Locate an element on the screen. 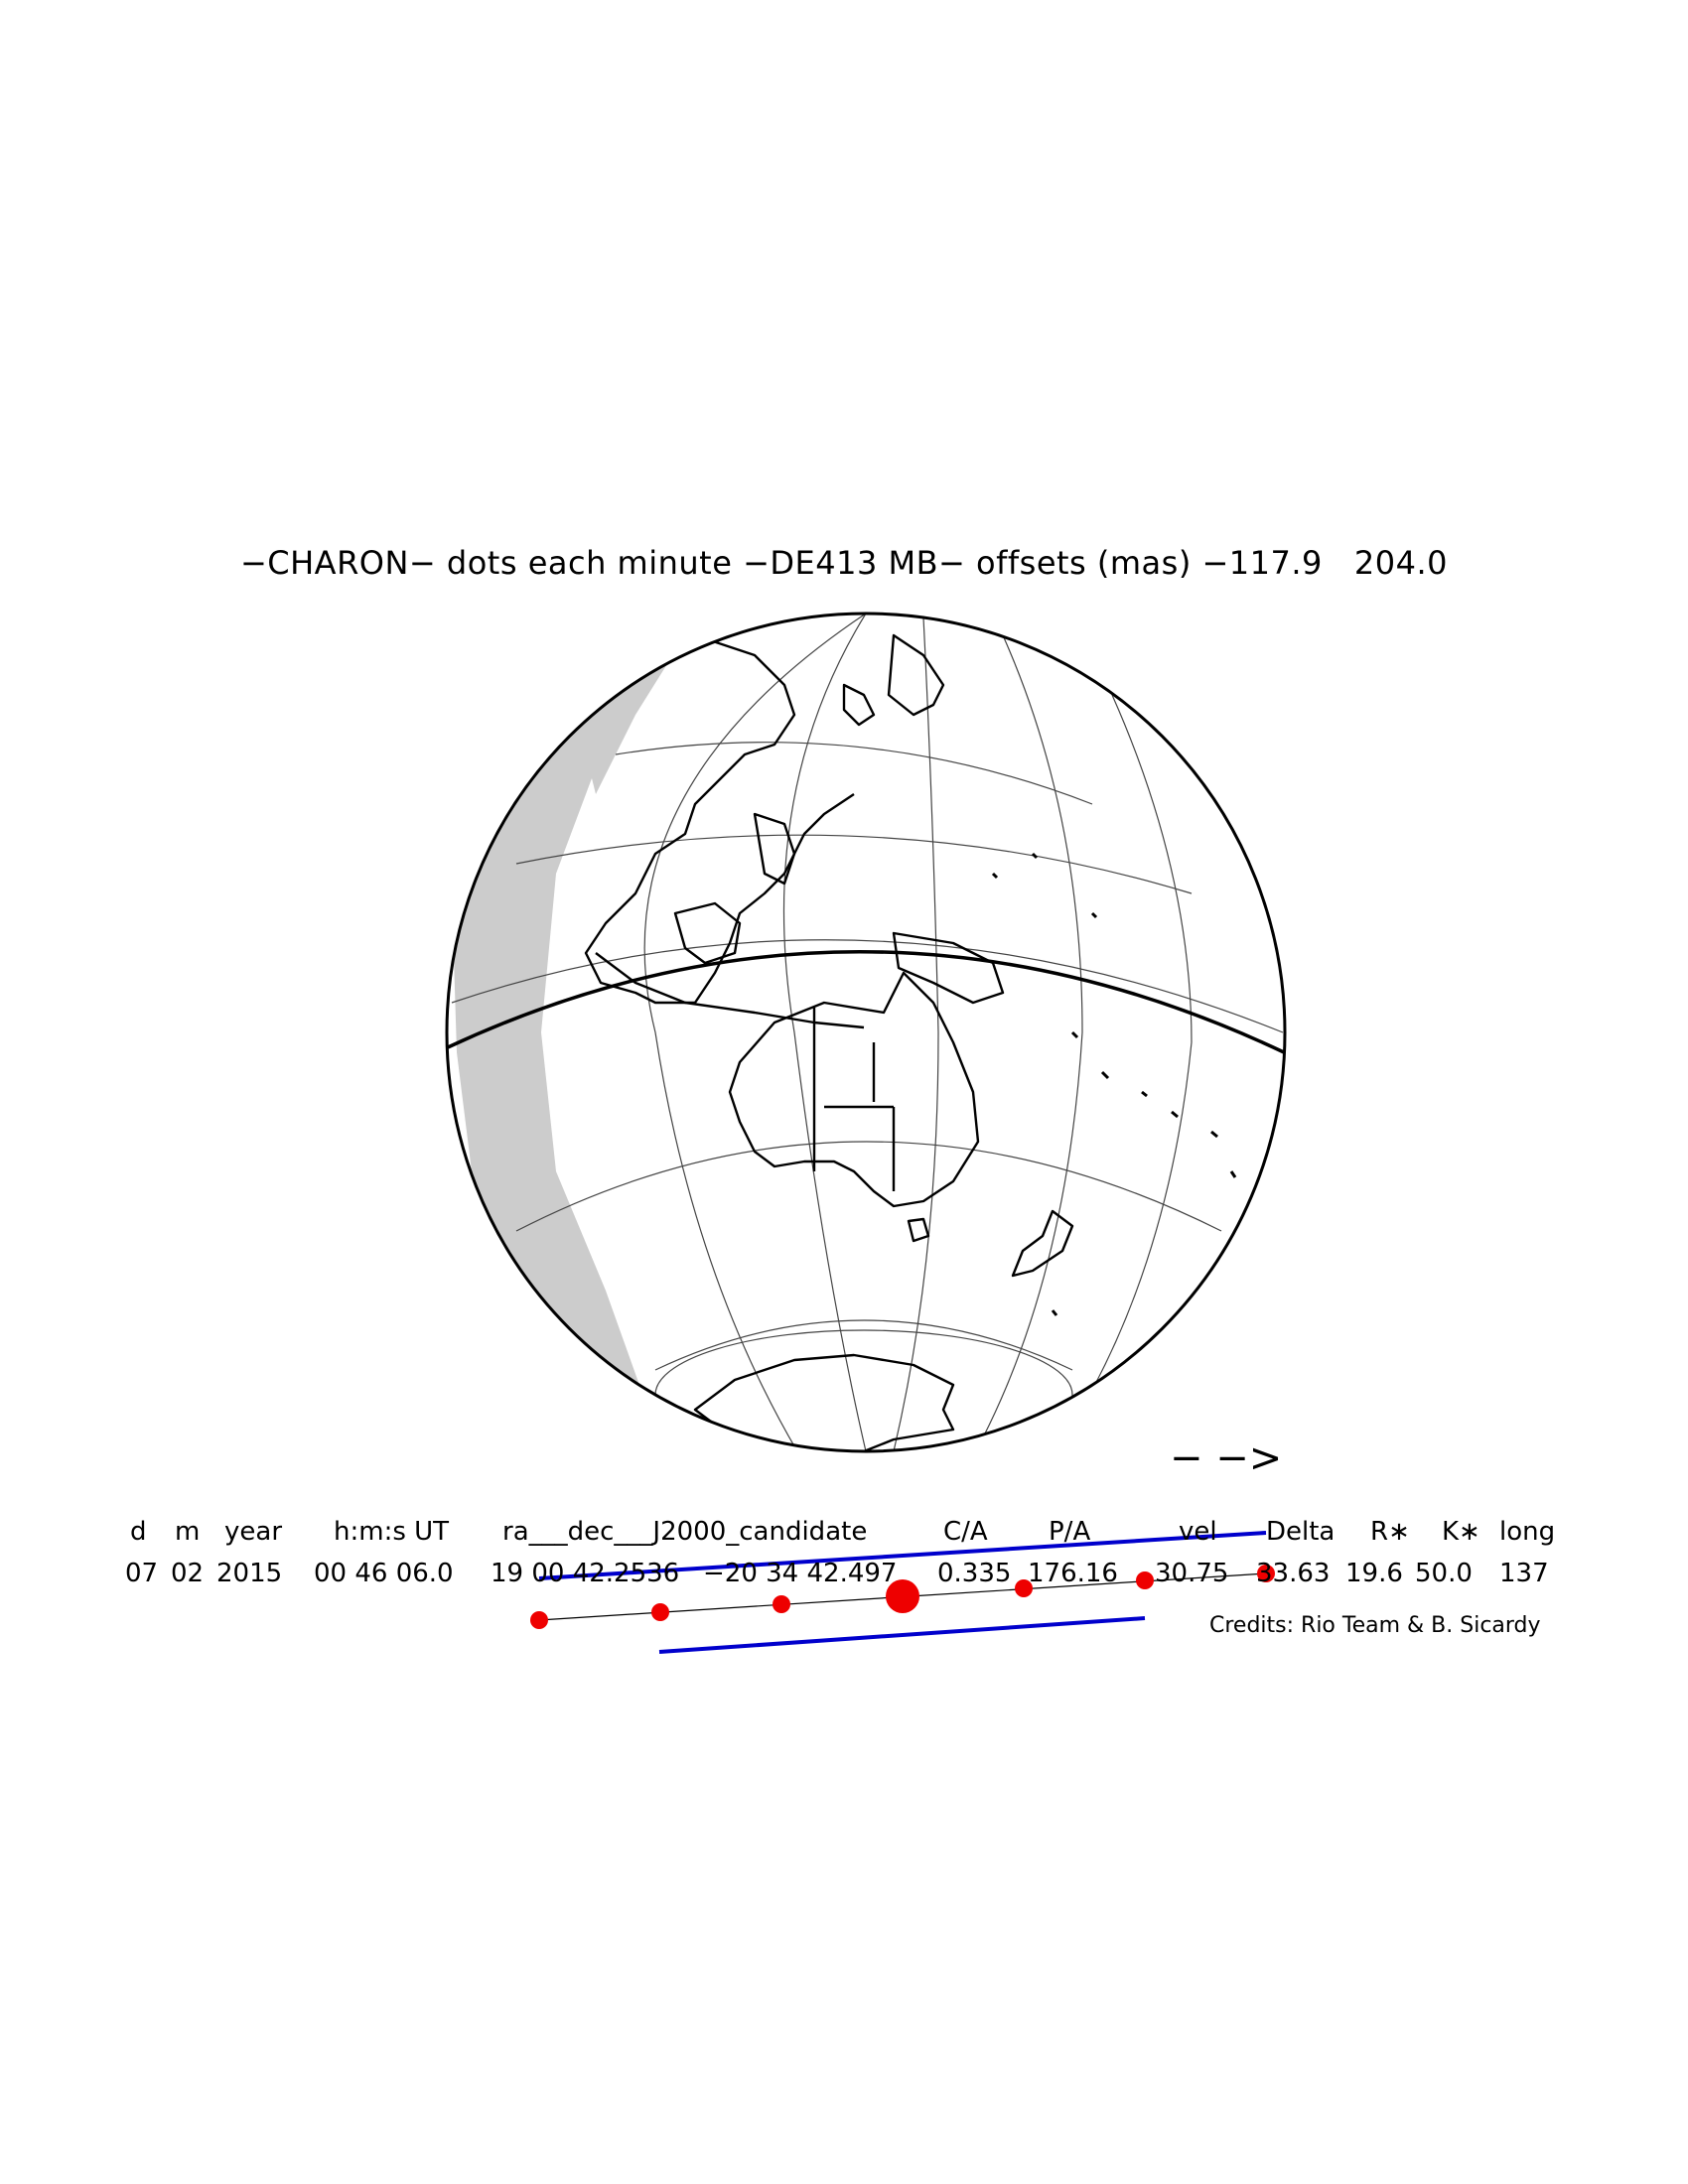  australia is located at coordinates (854, 1089).